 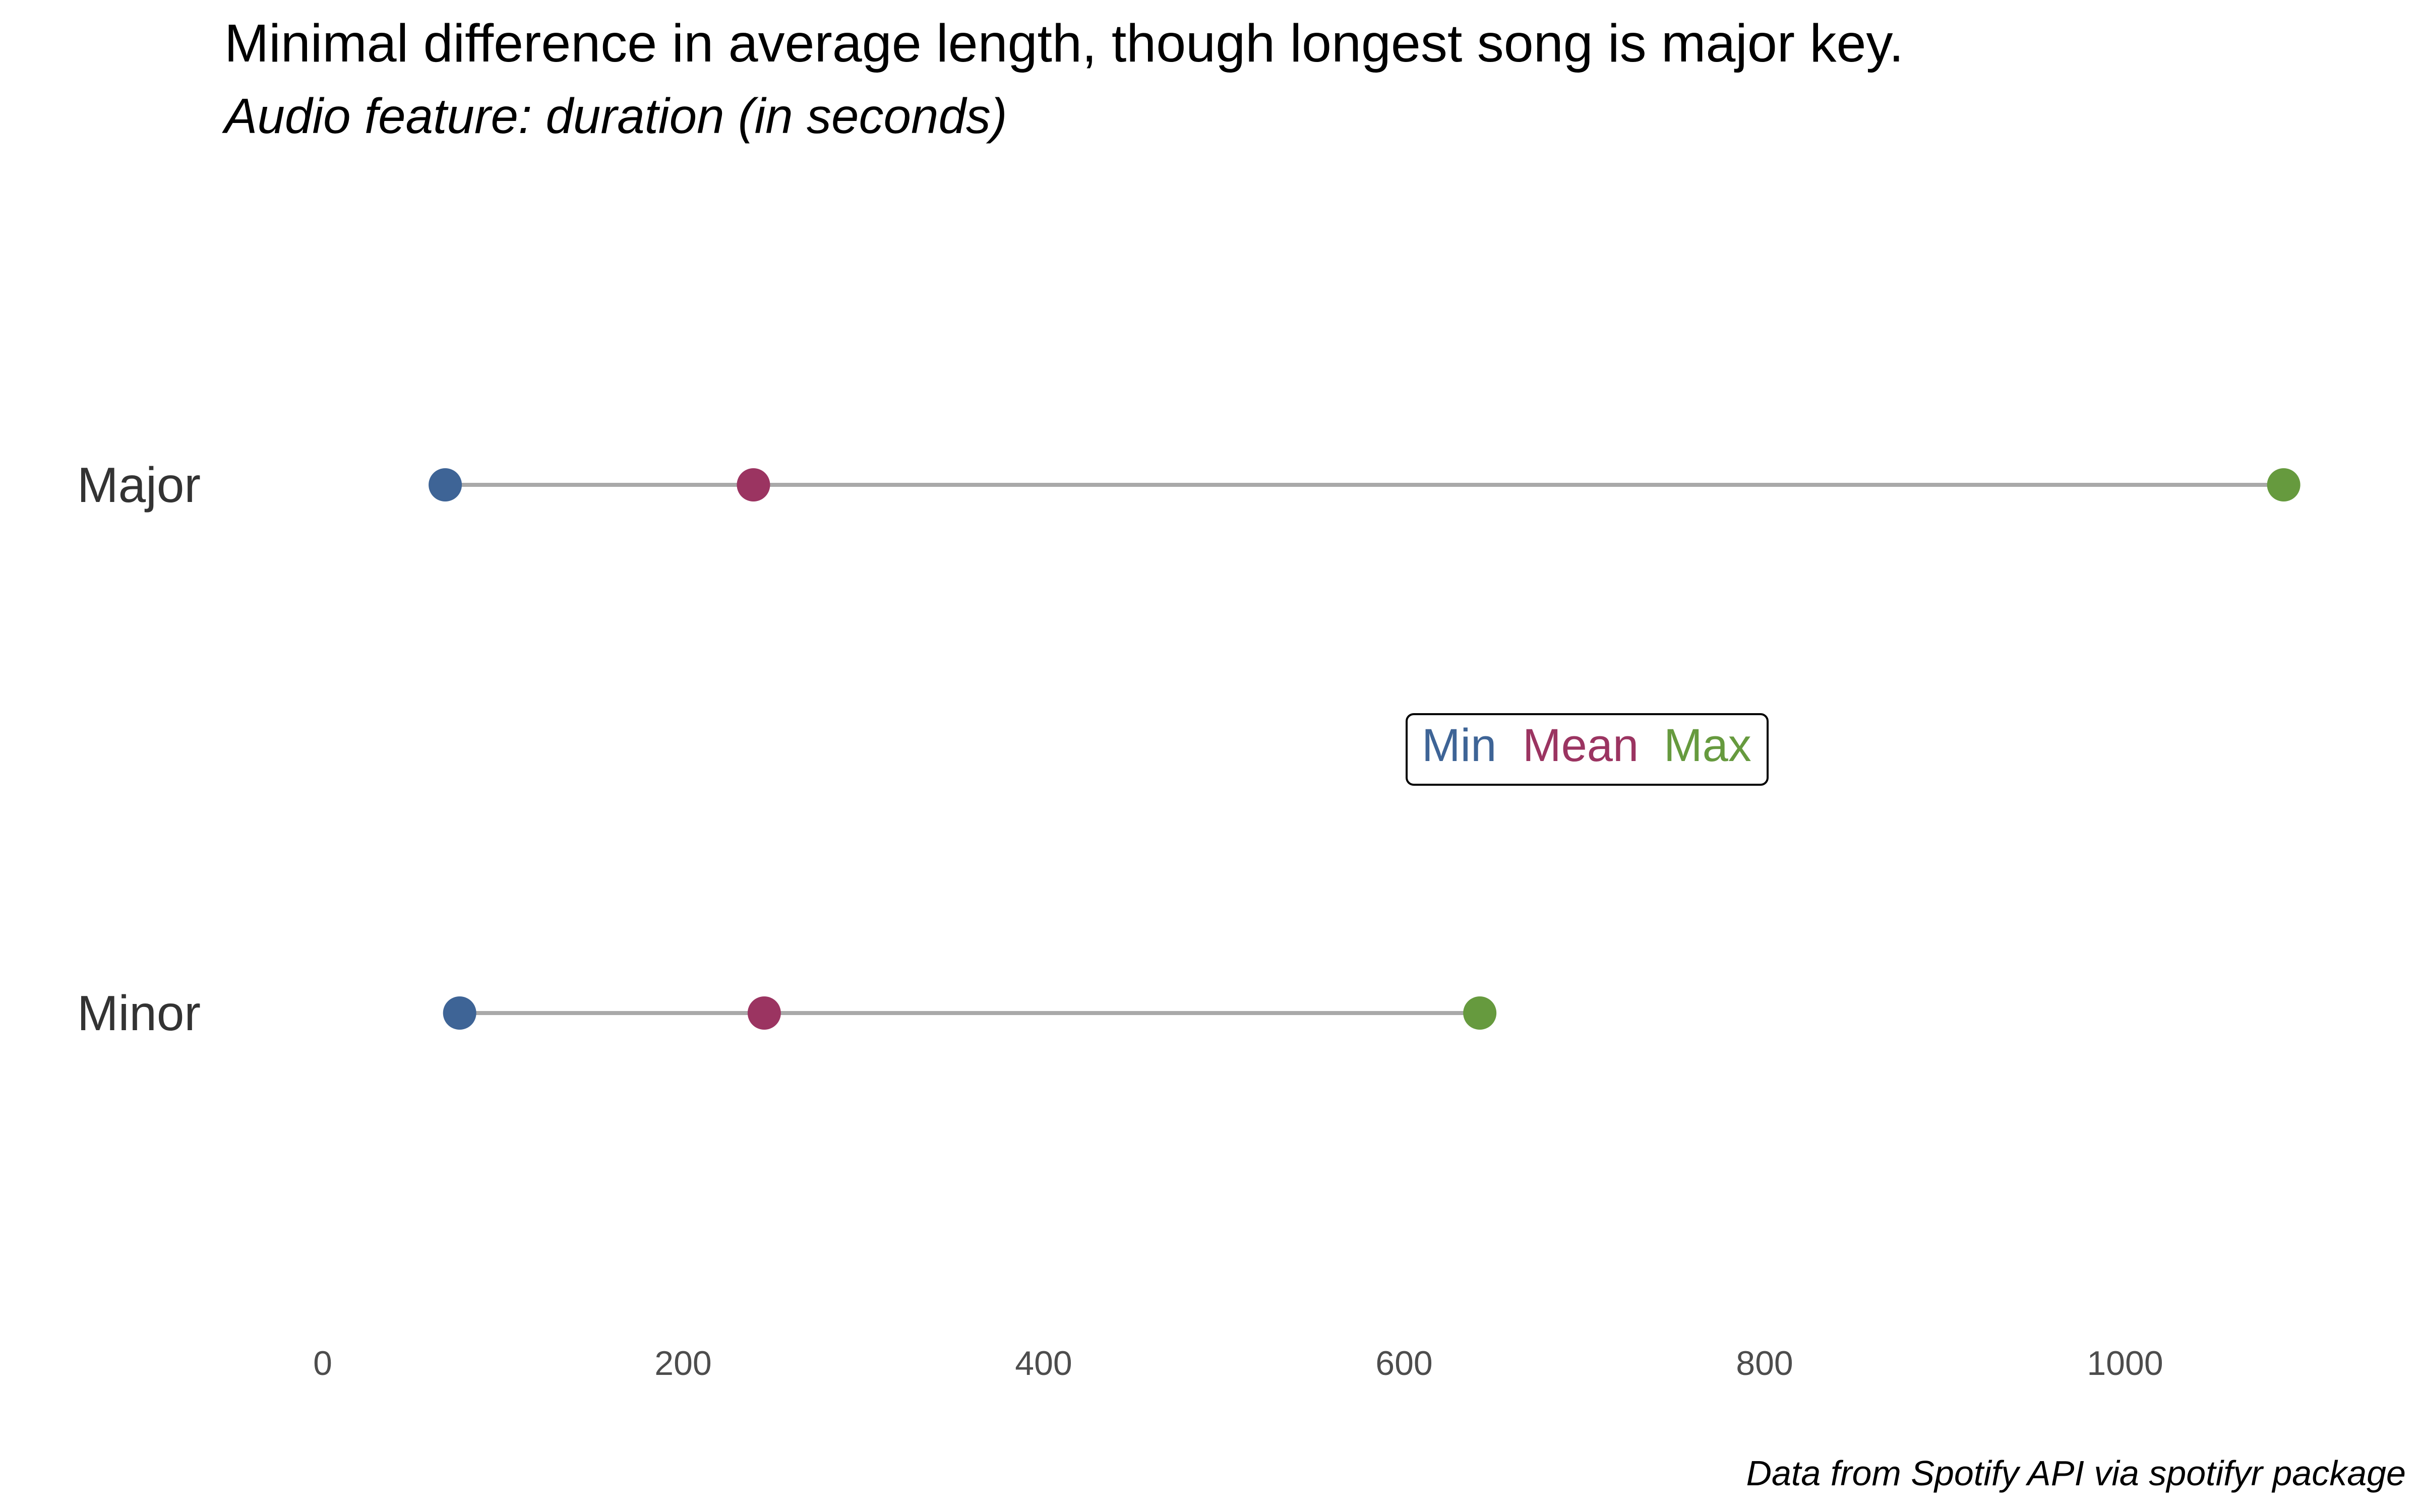 What do you see at coordinates (2284, 484) in the screenshot?
I see `point-major-max` at bounding box center [2284, 484].